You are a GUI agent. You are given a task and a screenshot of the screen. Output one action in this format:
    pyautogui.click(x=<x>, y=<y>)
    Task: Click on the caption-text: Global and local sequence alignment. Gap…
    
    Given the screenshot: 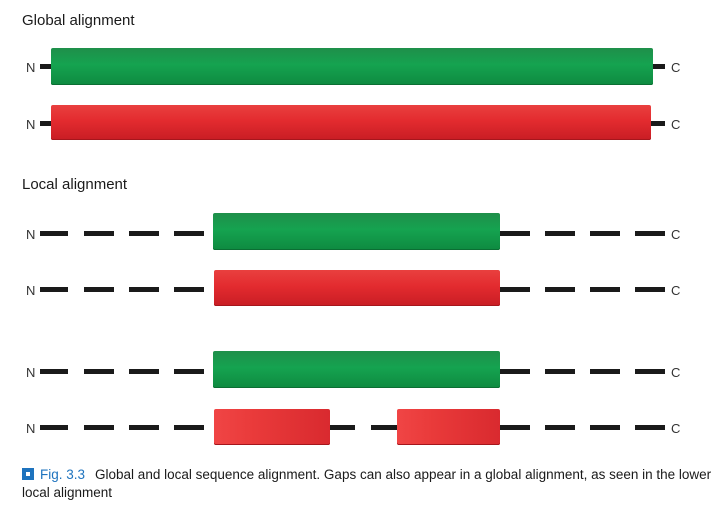 What is the action you would take?
    pyautogui.click(x=367, y=483)
    